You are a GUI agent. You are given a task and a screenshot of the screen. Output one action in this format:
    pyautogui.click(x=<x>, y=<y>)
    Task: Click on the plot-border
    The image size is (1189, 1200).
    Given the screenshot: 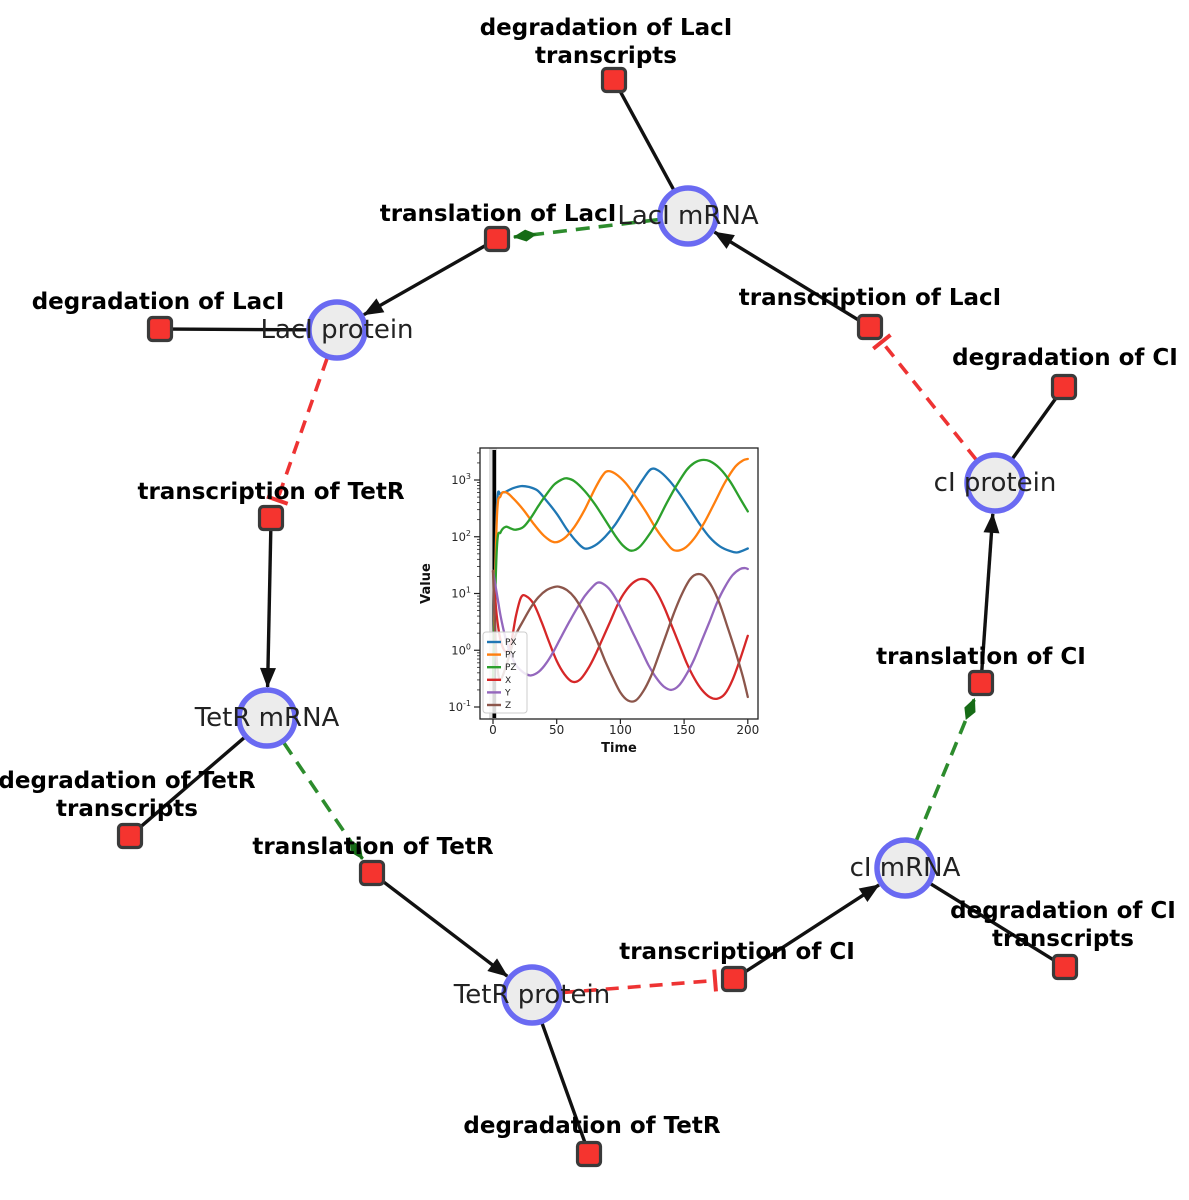 What is the action you would take?
    pyautogui.click(x=619, y=583)
    